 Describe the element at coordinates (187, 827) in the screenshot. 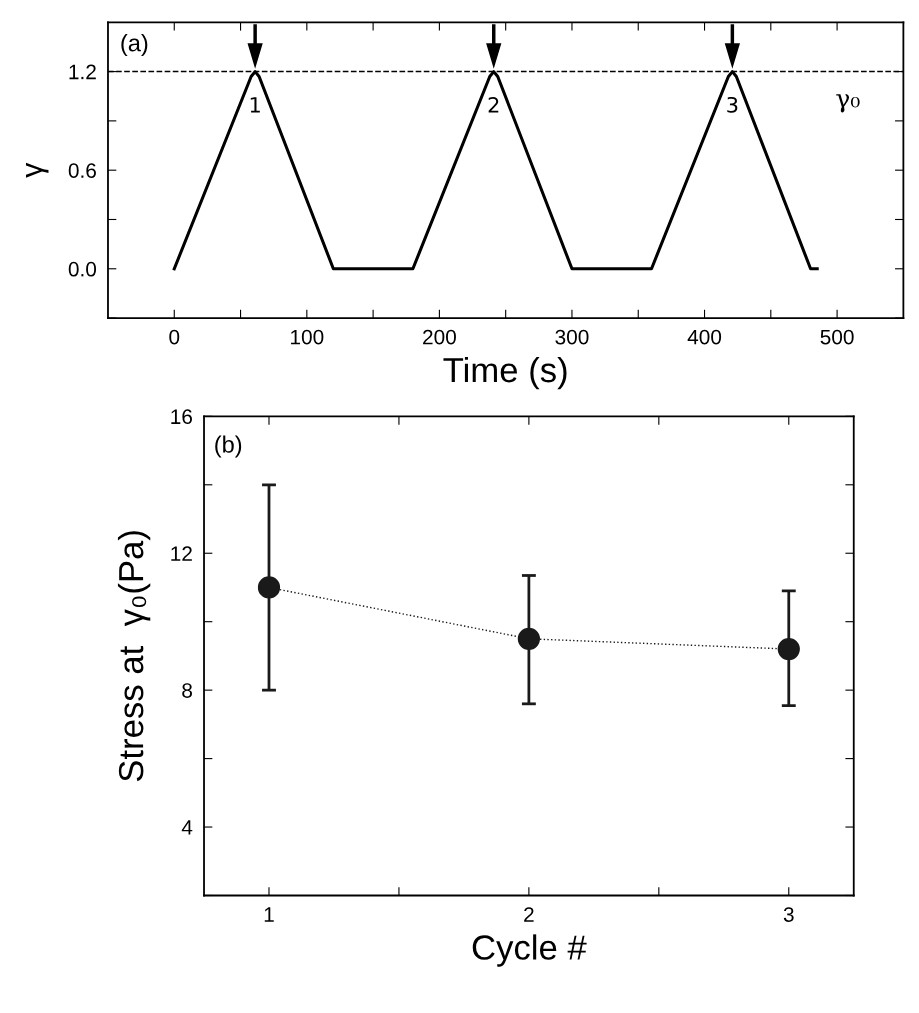

I see `y-tick-label: 4` at that location.